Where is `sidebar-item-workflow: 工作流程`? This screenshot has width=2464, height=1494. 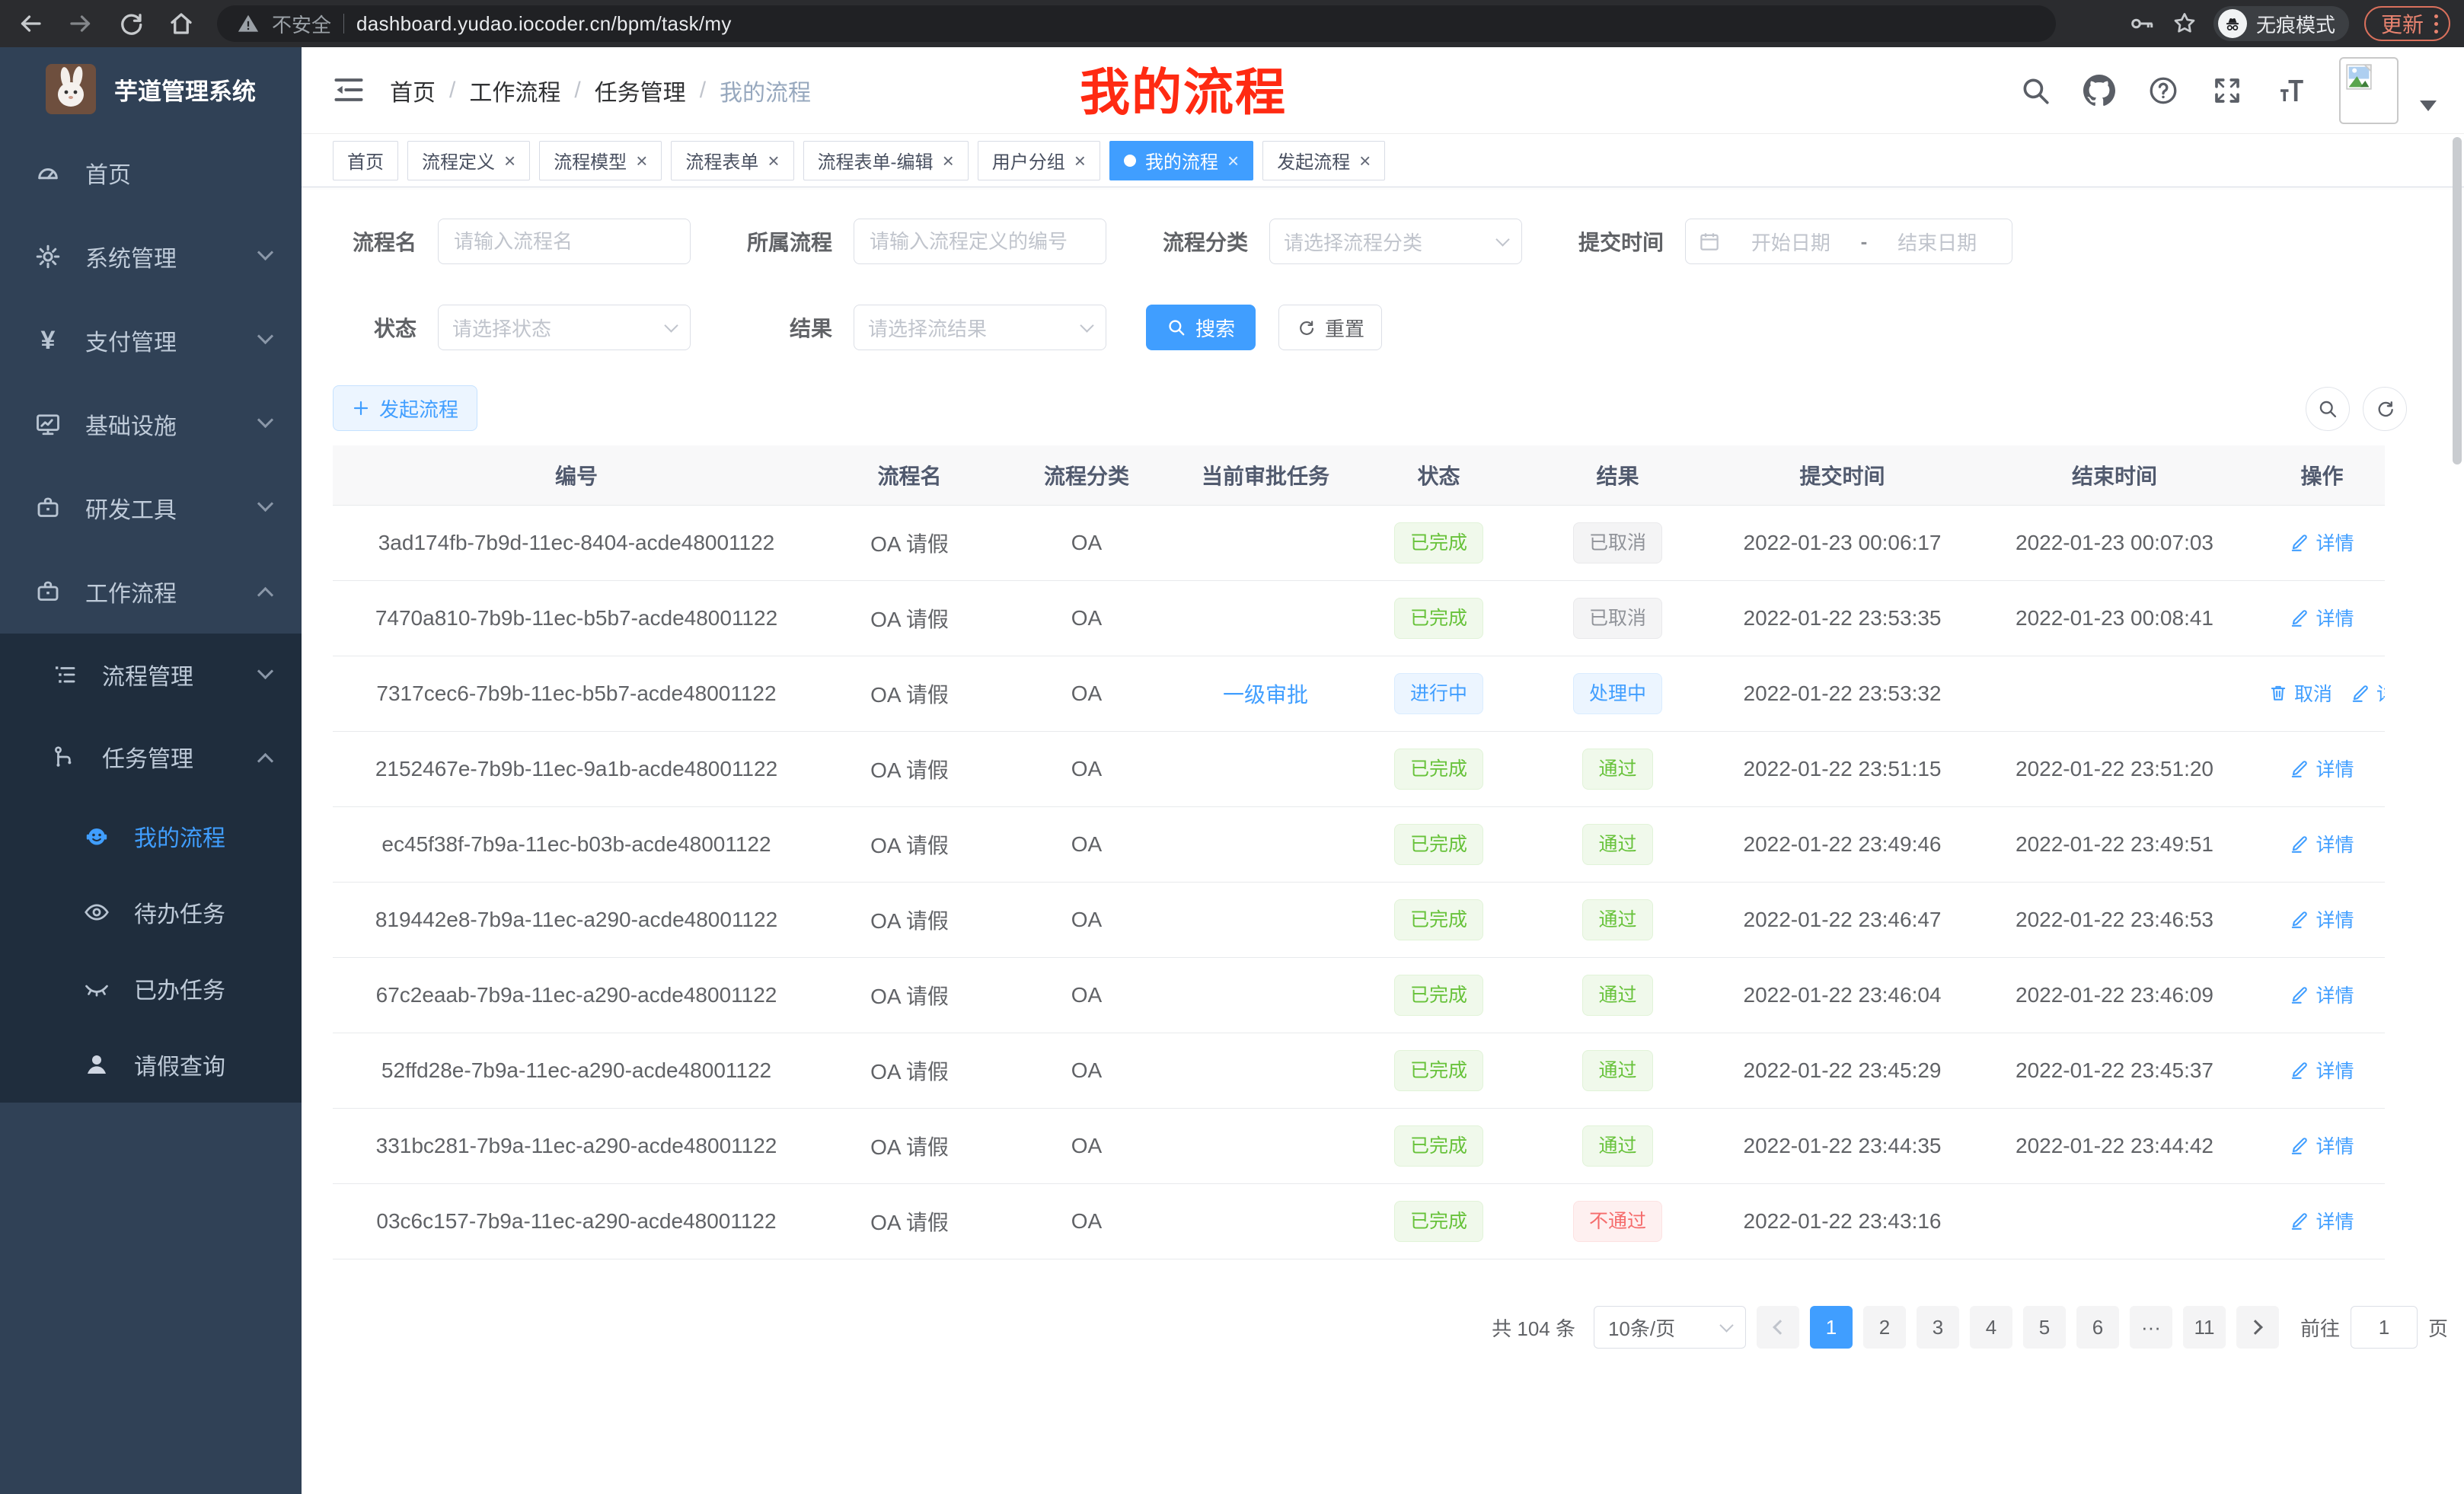
sidebar-item-workflow: 工作流程 is located at coordinates (151, 592).